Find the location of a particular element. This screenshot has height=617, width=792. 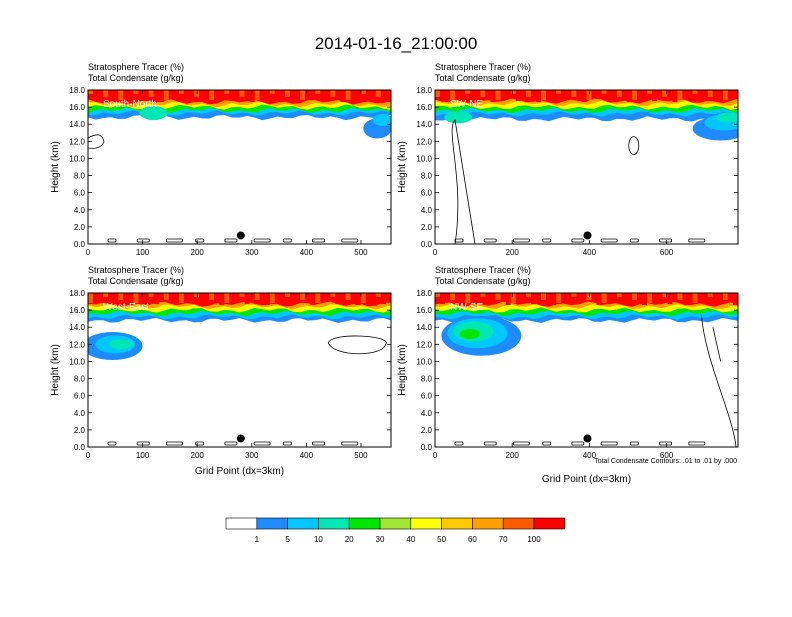

y-tick-label: 6.0 is located at coordinates (80, 193).